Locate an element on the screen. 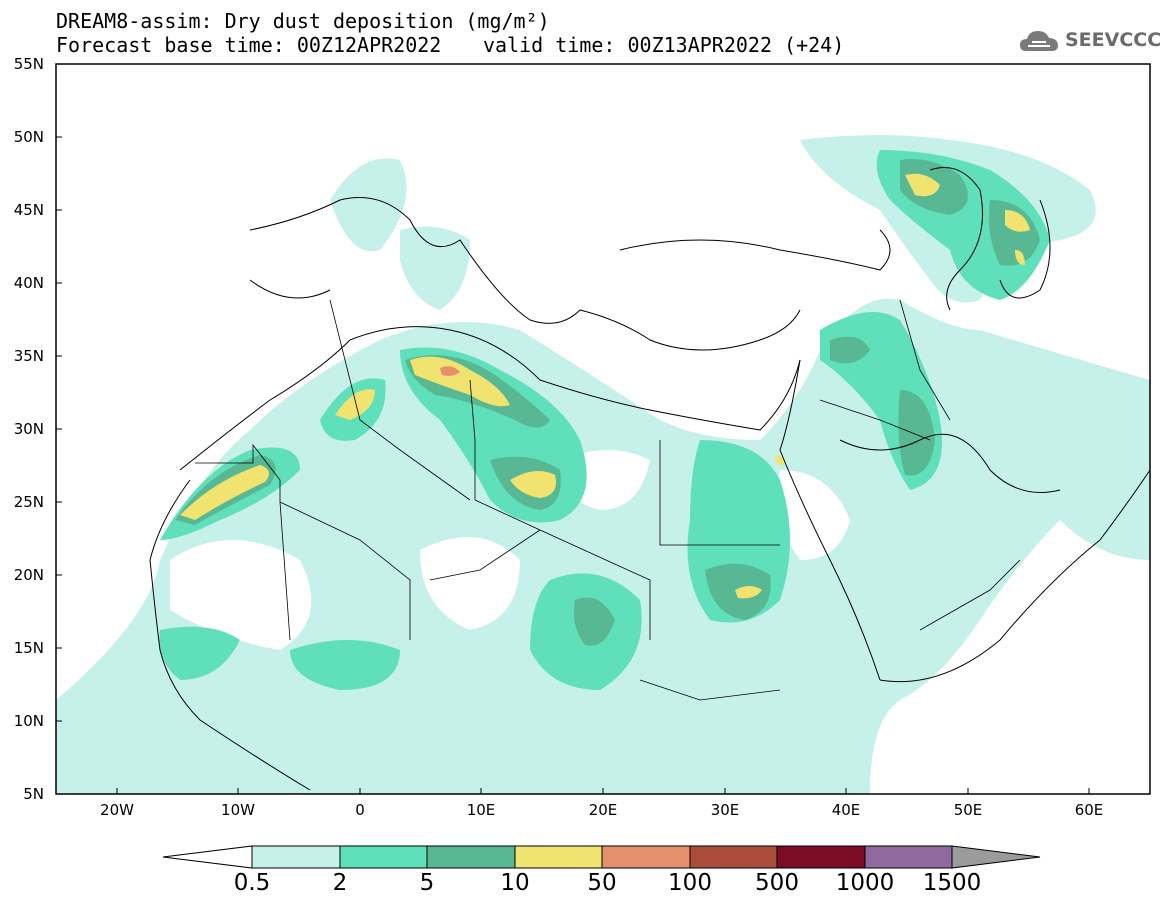  colorbar is located at coordinates (601, 857).